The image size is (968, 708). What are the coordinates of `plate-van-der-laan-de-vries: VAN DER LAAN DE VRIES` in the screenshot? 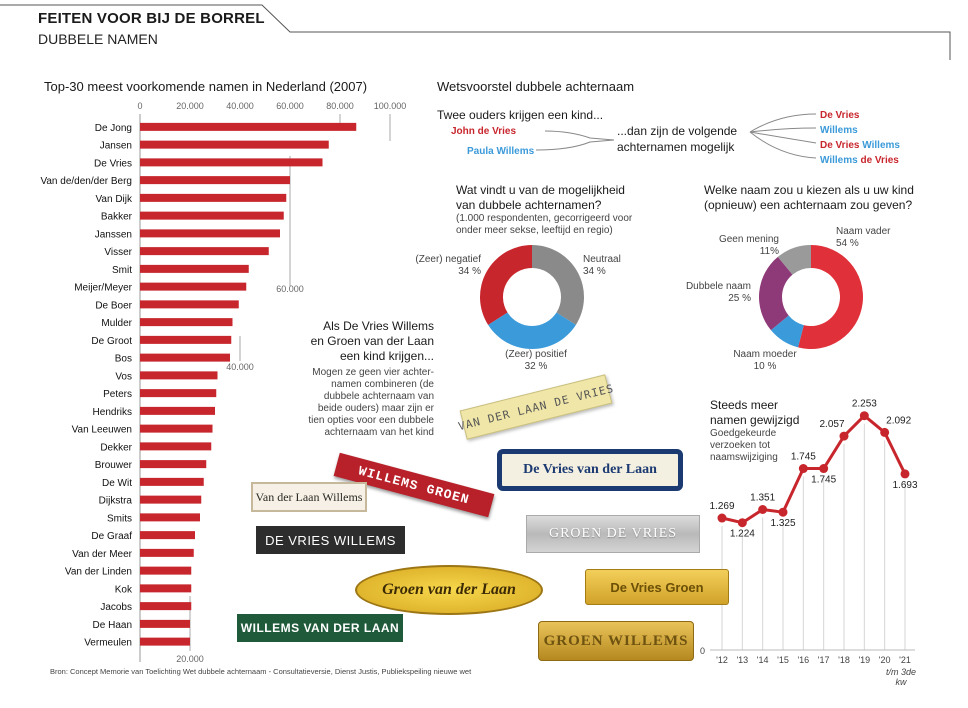 It's located at (536, 407).